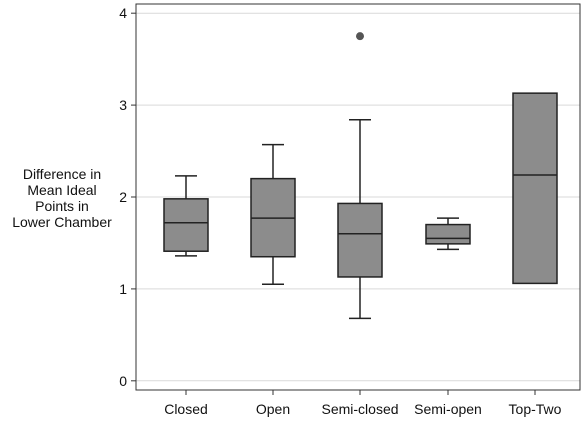 Image resolution: width=584 pixels, height=421 pixels. What do you see at coordinates (62, 174) in the screenshot?
I see `y-axis-label-line-1: Difference in` at bounding box center [62, 174].